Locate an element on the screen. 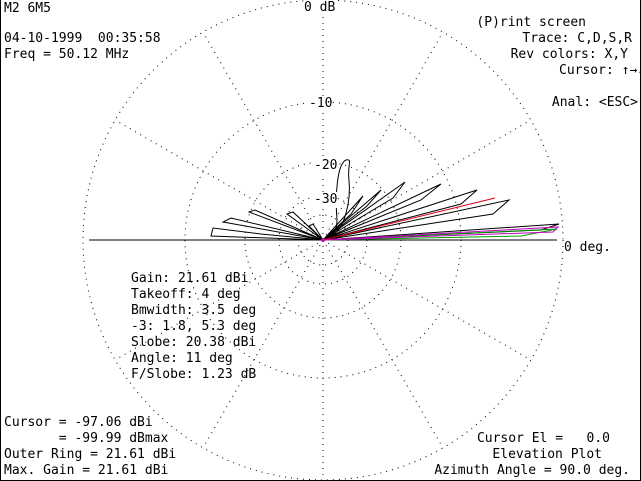 The image size is (641, 481). plot-origin-marker is located at coordinates (323, 240).